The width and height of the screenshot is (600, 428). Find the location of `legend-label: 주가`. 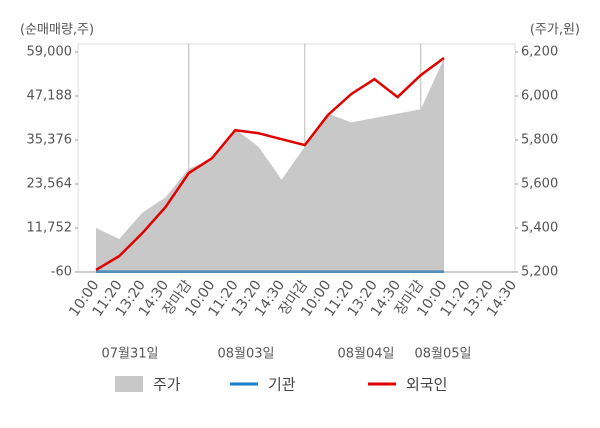

legend-label: 주가 is located at coordinates (167, 385).